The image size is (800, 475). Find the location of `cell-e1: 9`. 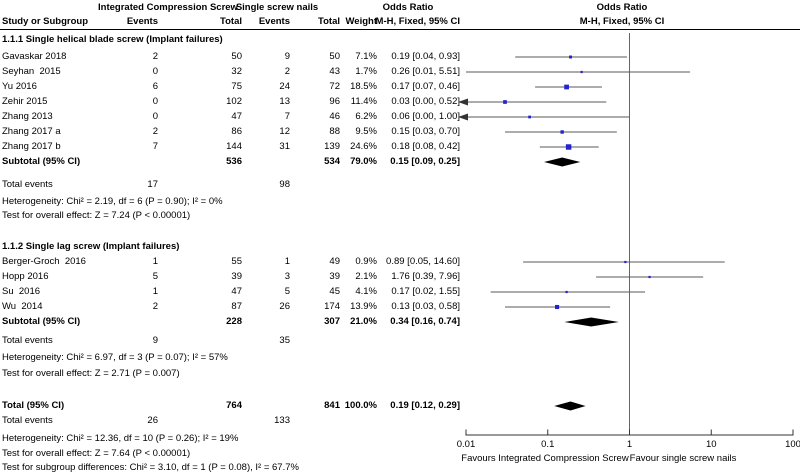

cell-e1: 9 is located at coordinates (155, 340).